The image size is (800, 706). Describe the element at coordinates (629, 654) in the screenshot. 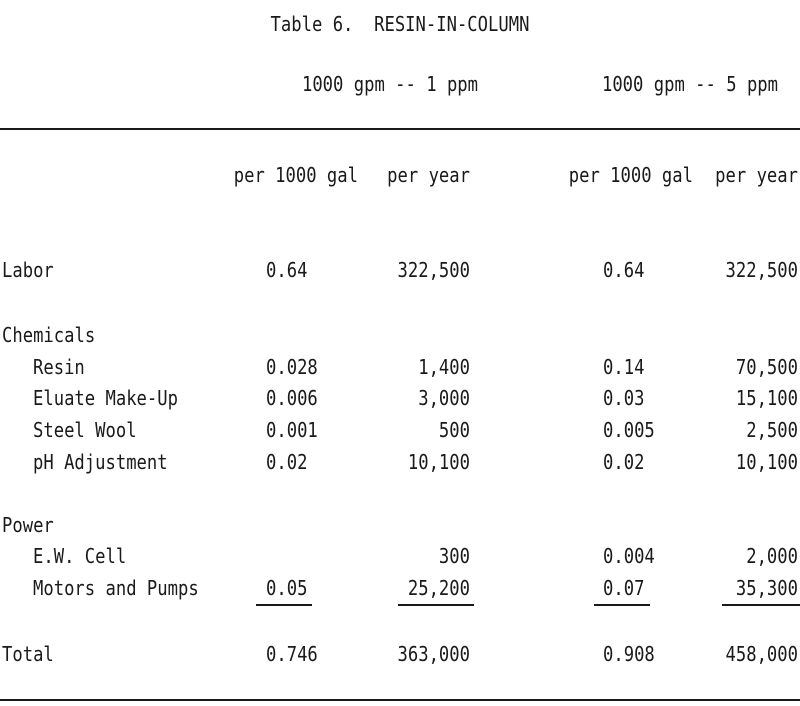

I see `cell: 0.908` at that location.